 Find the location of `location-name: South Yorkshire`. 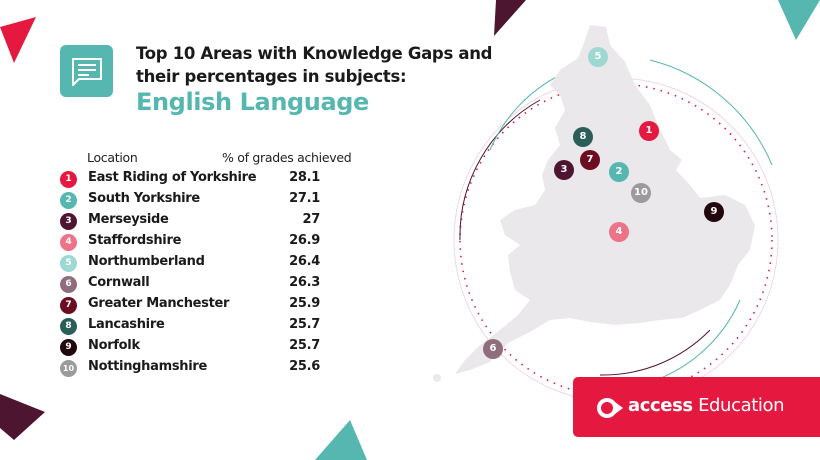

location-name: South Yorkshire is located at coordinates (144, 198).